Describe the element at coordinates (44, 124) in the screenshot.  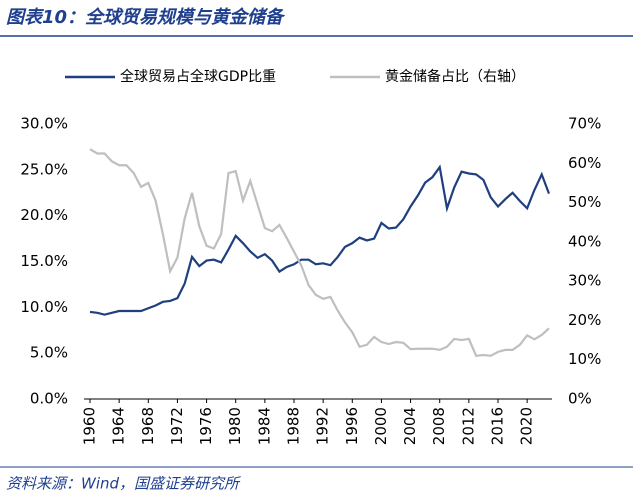
I see `y-tick-label: 30.0%` at that location.